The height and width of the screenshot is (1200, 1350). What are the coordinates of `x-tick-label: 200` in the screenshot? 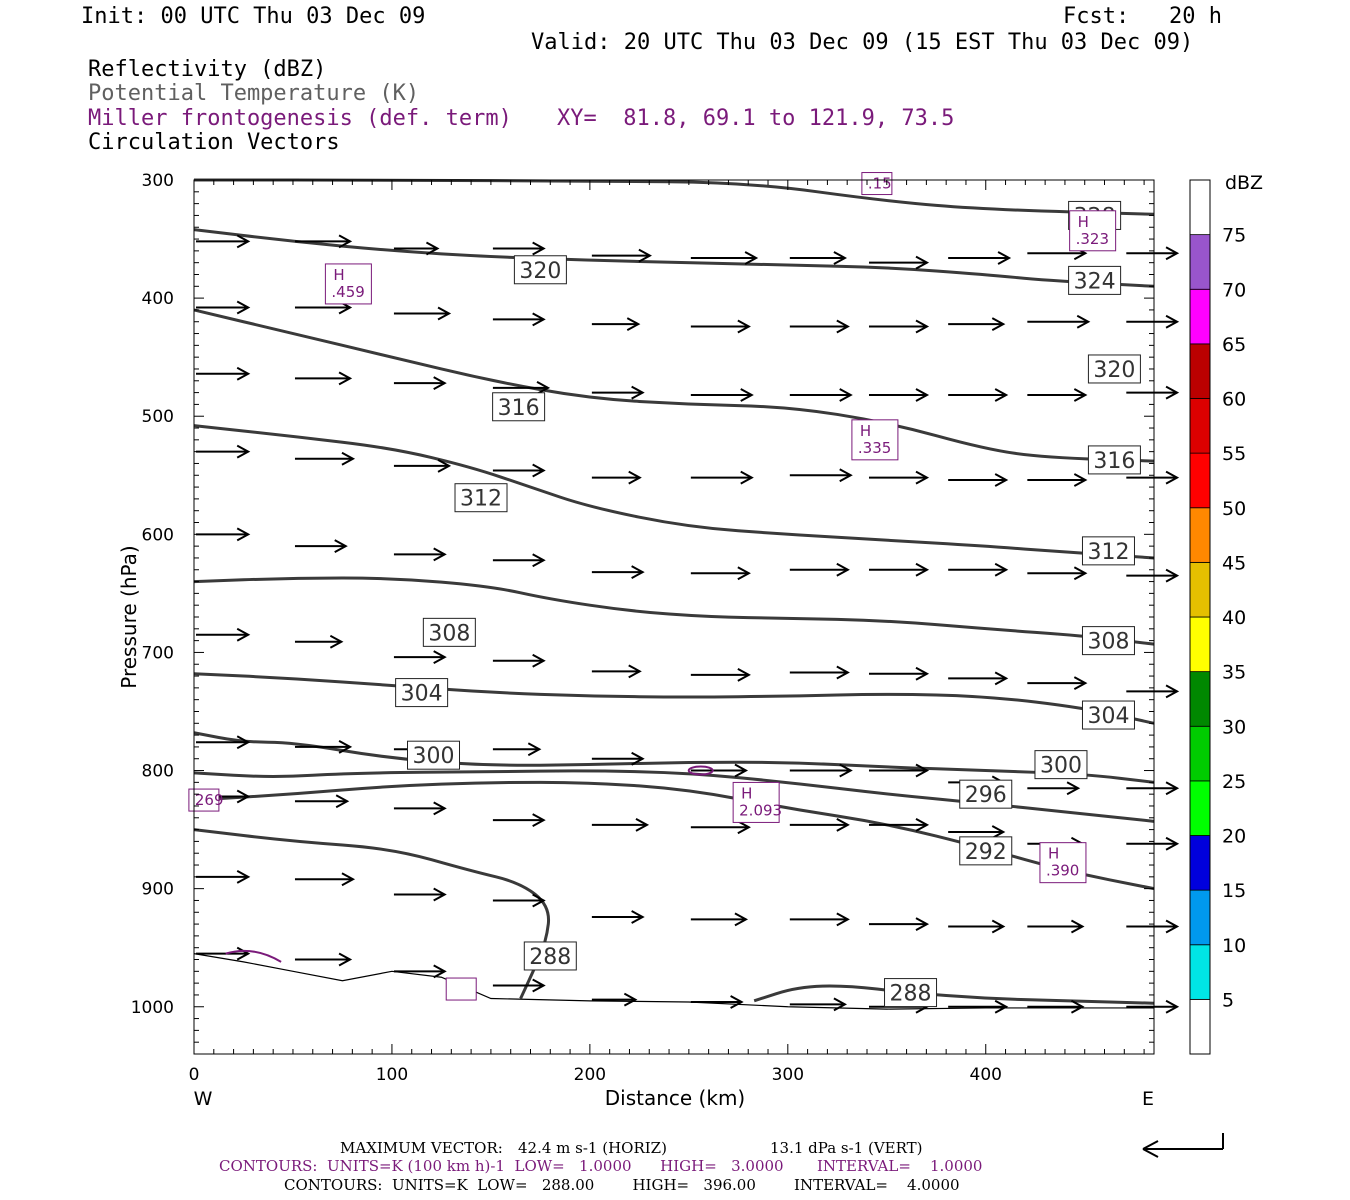 It's located at (590, 1075).